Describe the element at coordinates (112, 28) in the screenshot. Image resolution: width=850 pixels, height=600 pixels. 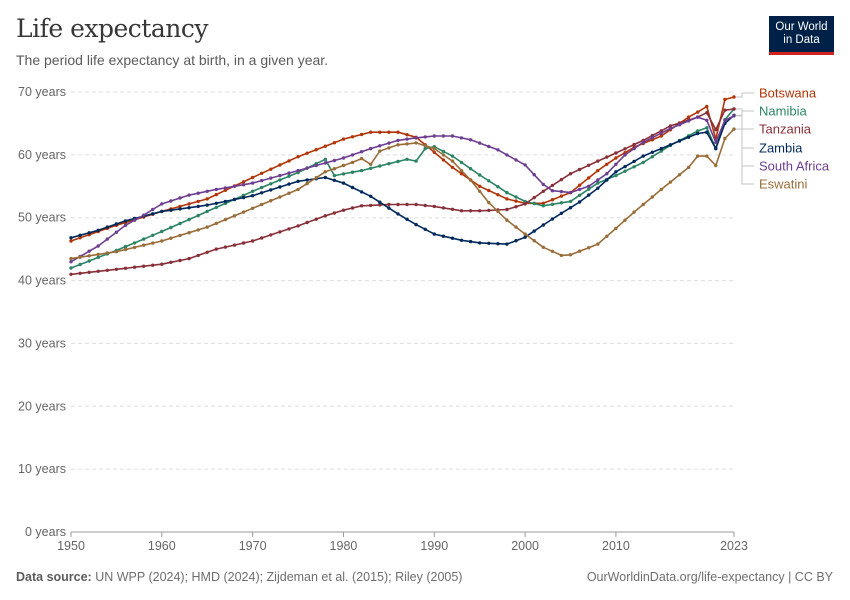
I see `chart-title: Life expectancy` at that location.